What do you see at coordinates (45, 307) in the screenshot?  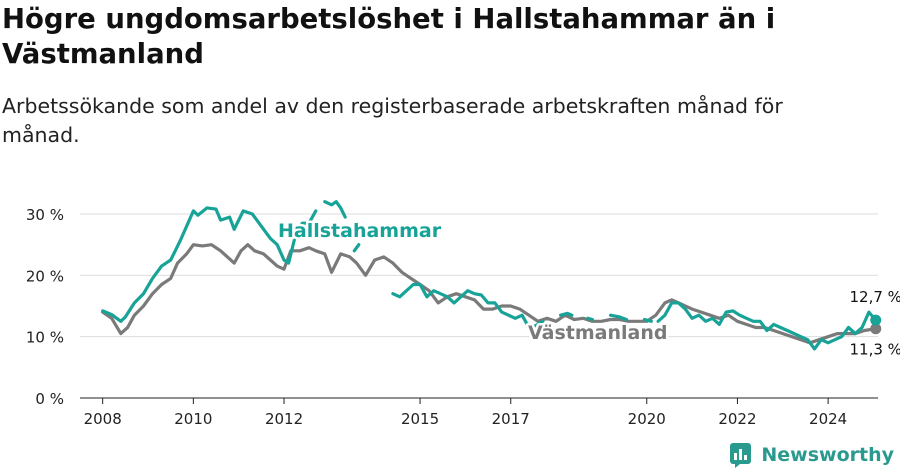 I see `y-tick-labels: 0 % 10 % 20 % 30 %` at bounding box center [45, 307].